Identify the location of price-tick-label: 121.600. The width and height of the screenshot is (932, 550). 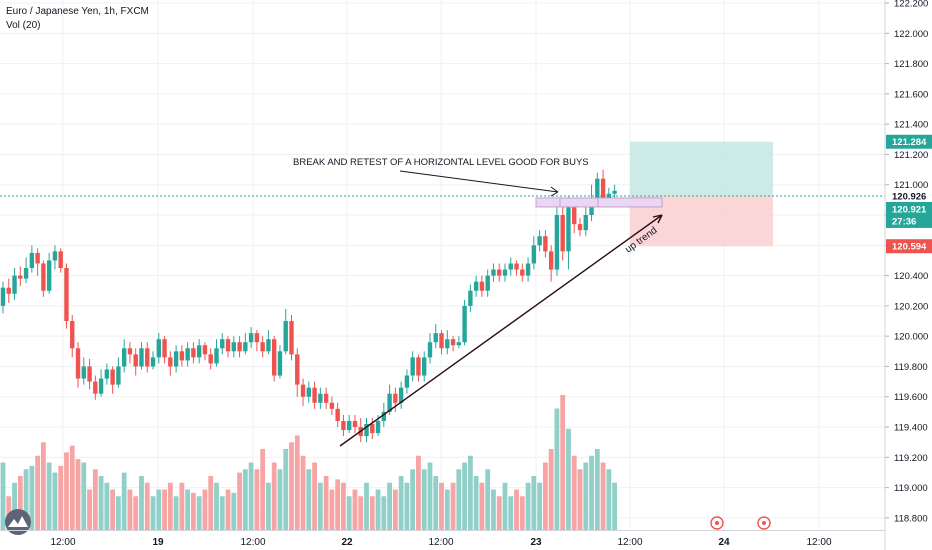
(911, 94).